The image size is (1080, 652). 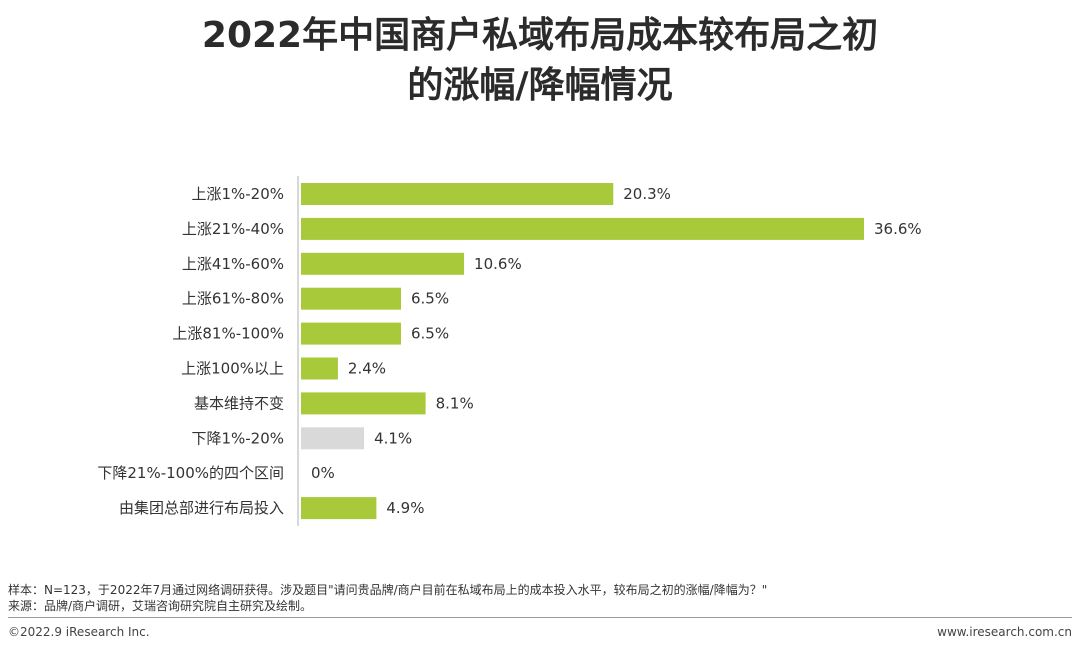 I want to click on website-text: www.iresearch.com.cn, so click(x=1004, y=632).